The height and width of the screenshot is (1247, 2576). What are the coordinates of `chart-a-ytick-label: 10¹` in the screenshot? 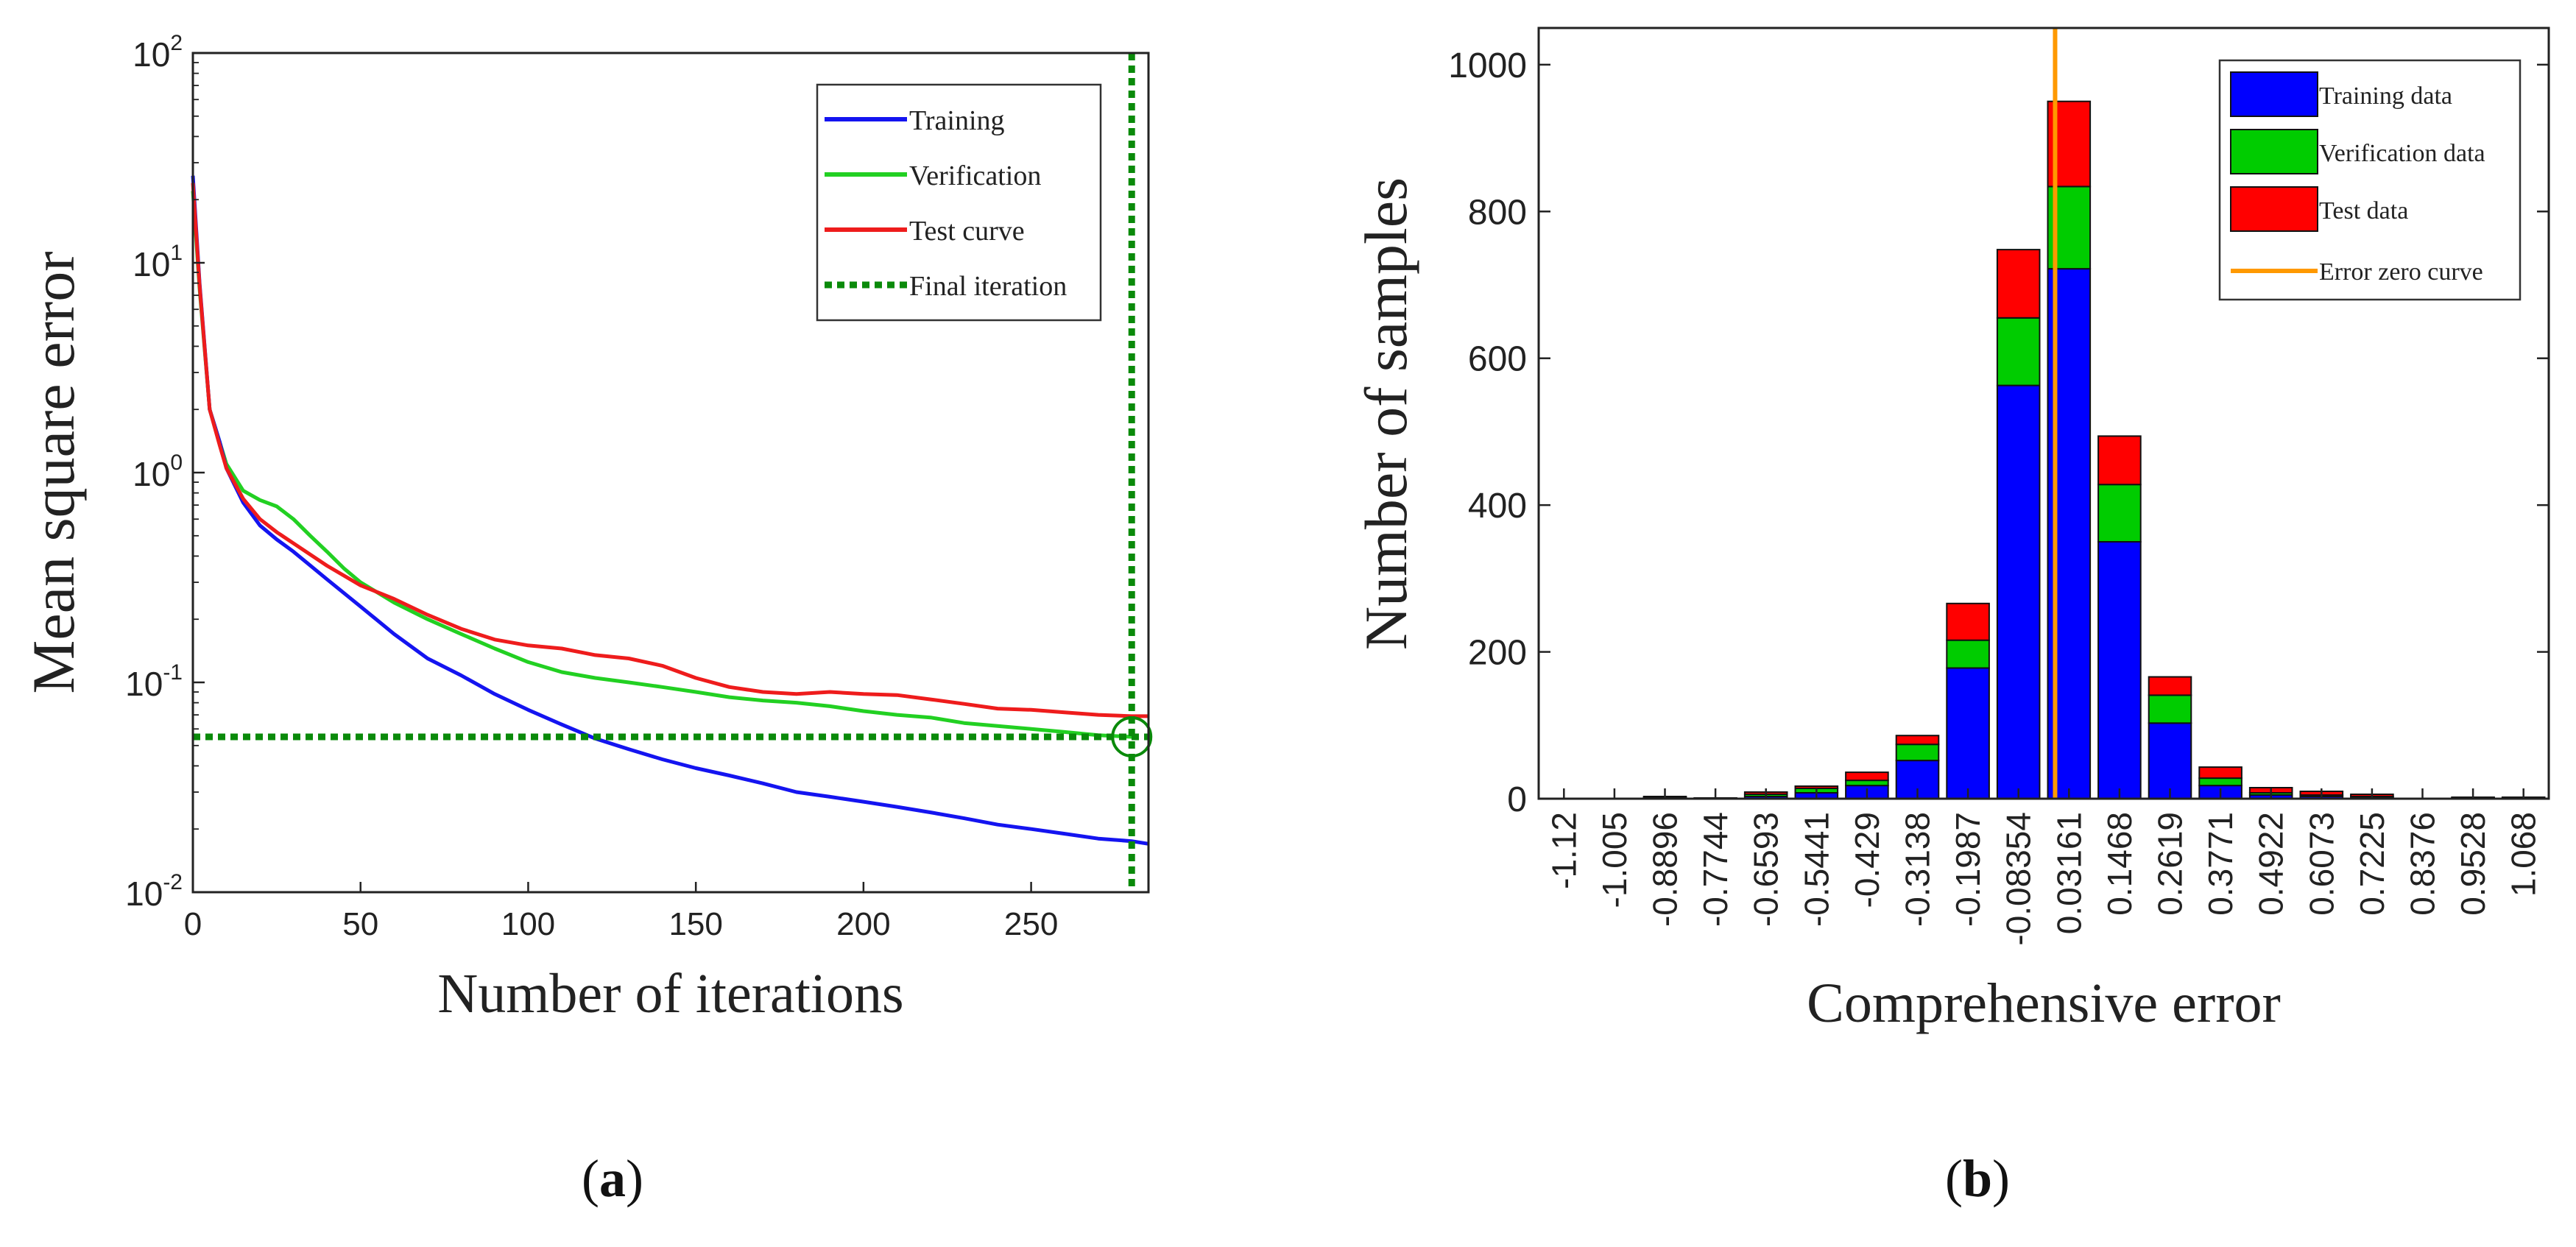 It's located at (158, 262).